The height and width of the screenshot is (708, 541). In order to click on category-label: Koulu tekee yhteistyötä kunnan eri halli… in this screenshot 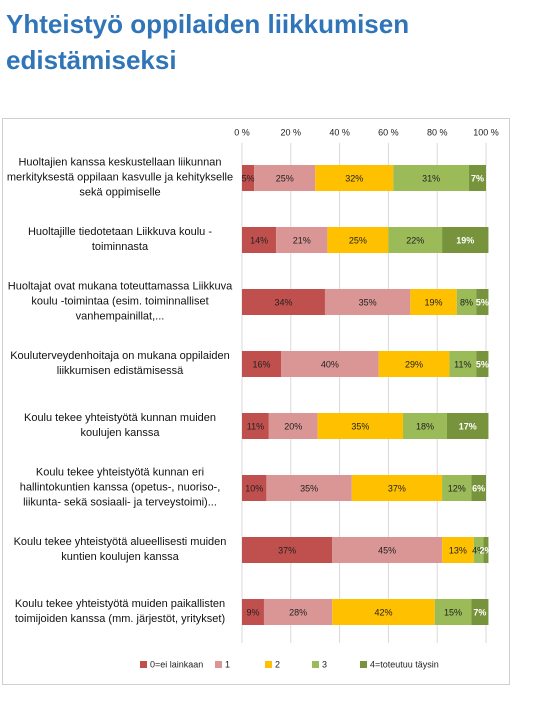, I will do `click(120, 487)`.